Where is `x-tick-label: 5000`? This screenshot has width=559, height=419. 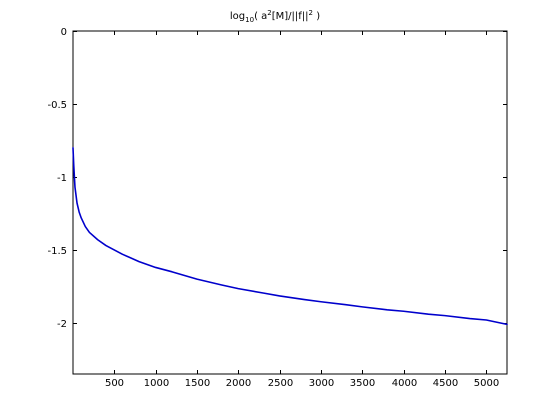 x-tick-label: 5000 is located at coordinates (486, 383).